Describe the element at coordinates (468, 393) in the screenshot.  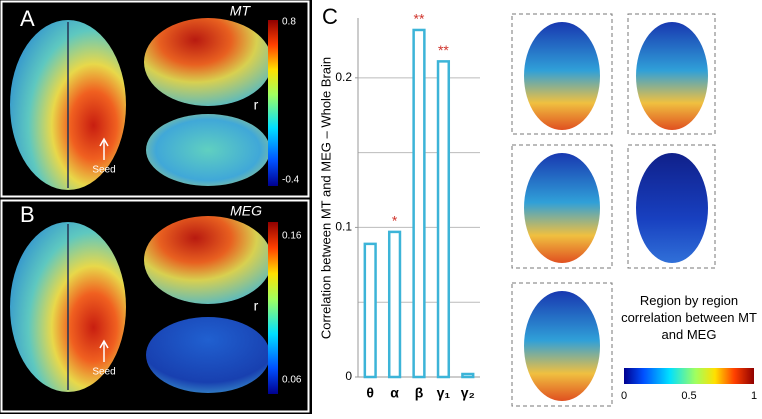
I see `x-tick-label: γ₂` at that location.